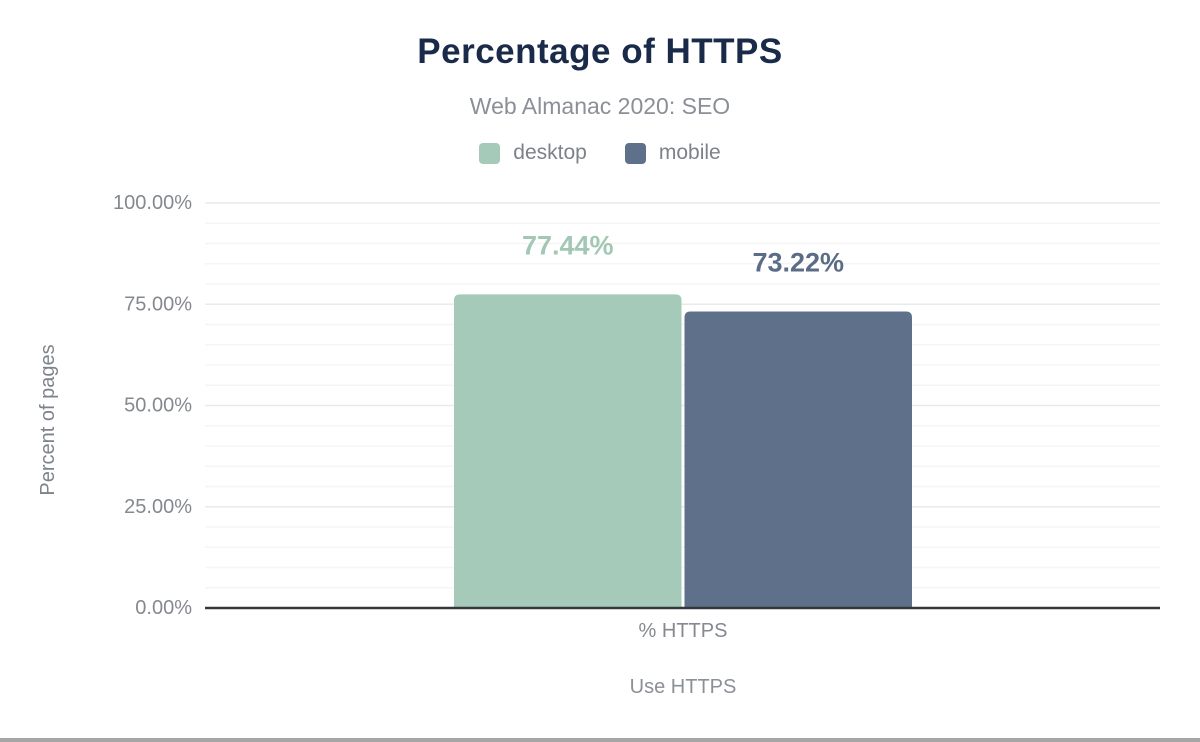 The width and height of the screenshot is (1200, 742). I want to click on legend-item-mobile: mobile, so click(672, 153).